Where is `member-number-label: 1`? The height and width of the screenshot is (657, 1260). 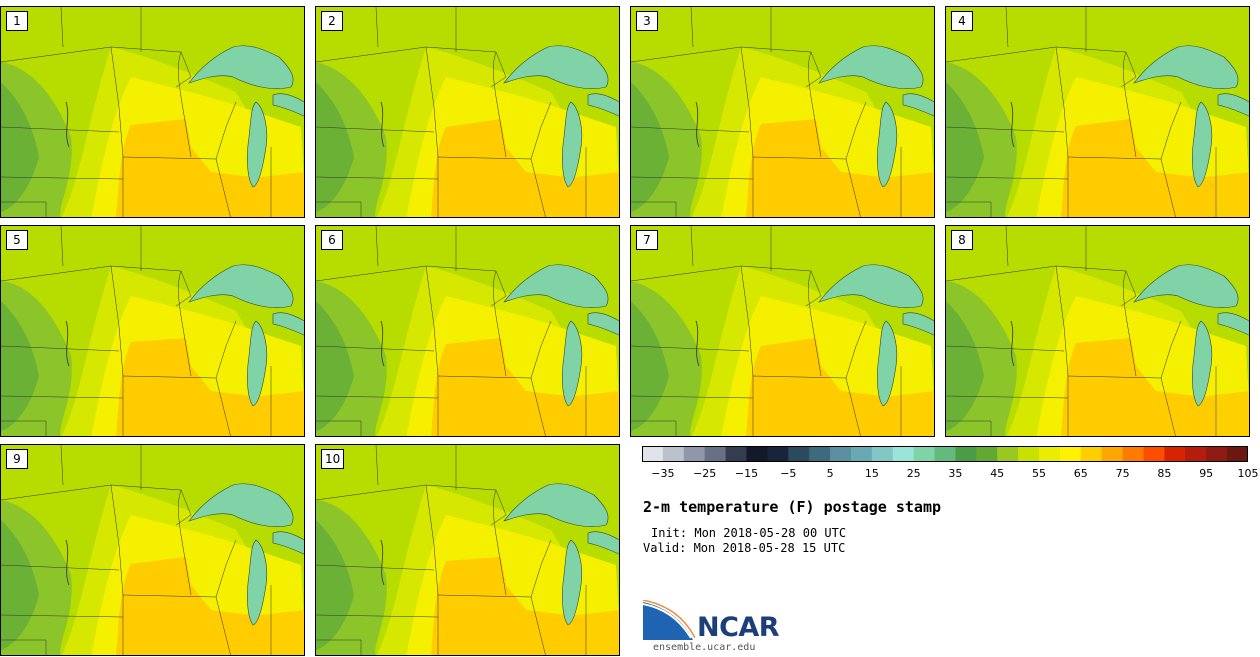 member-number-label: 1 is located at coordinates (17, 21).